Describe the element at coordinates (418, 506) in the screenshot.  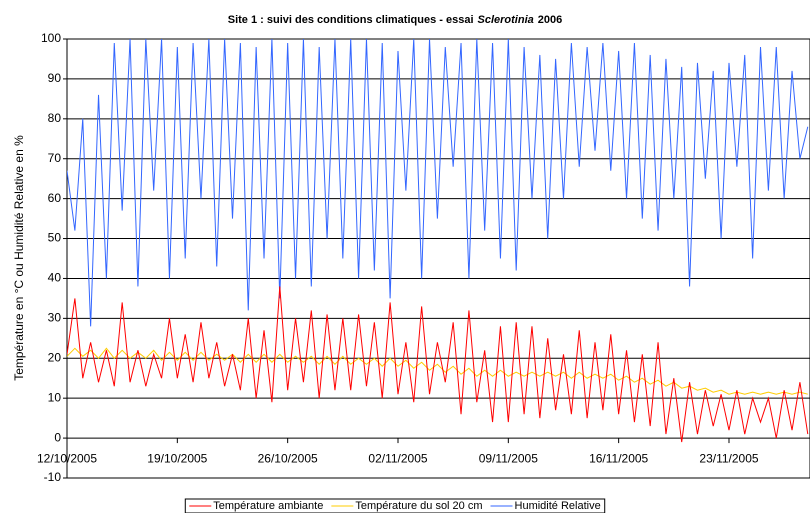
I see `legend-label: Température du sol 20 cm` at that location.